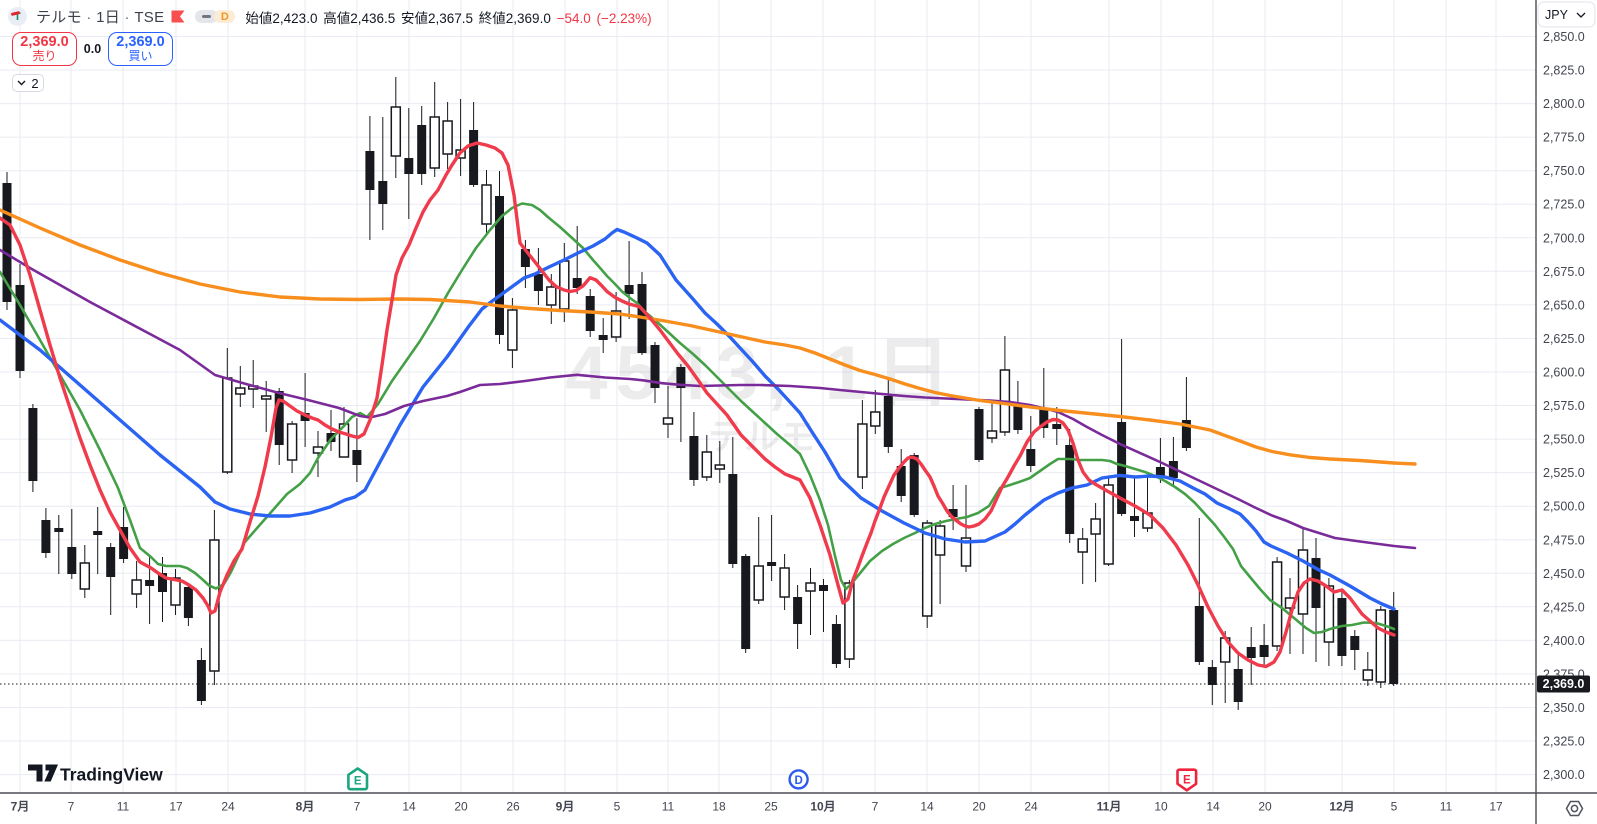 The width and height of the screenshot is (1597, 824). What do you see at coordinates (771, 807) in the screenshot?
I see `svg-text: 25` at bounding box center [771, 807].